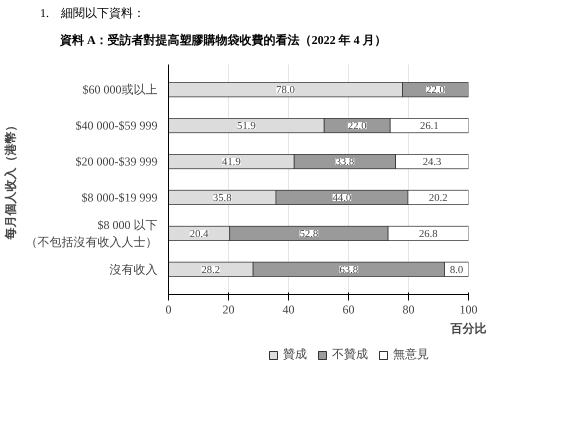 The height and width of the screenshot is (445, 575). Describe the element at coordinates (468, 329) in the screenshot. I see `x-axis-title: 百分比` at that location.